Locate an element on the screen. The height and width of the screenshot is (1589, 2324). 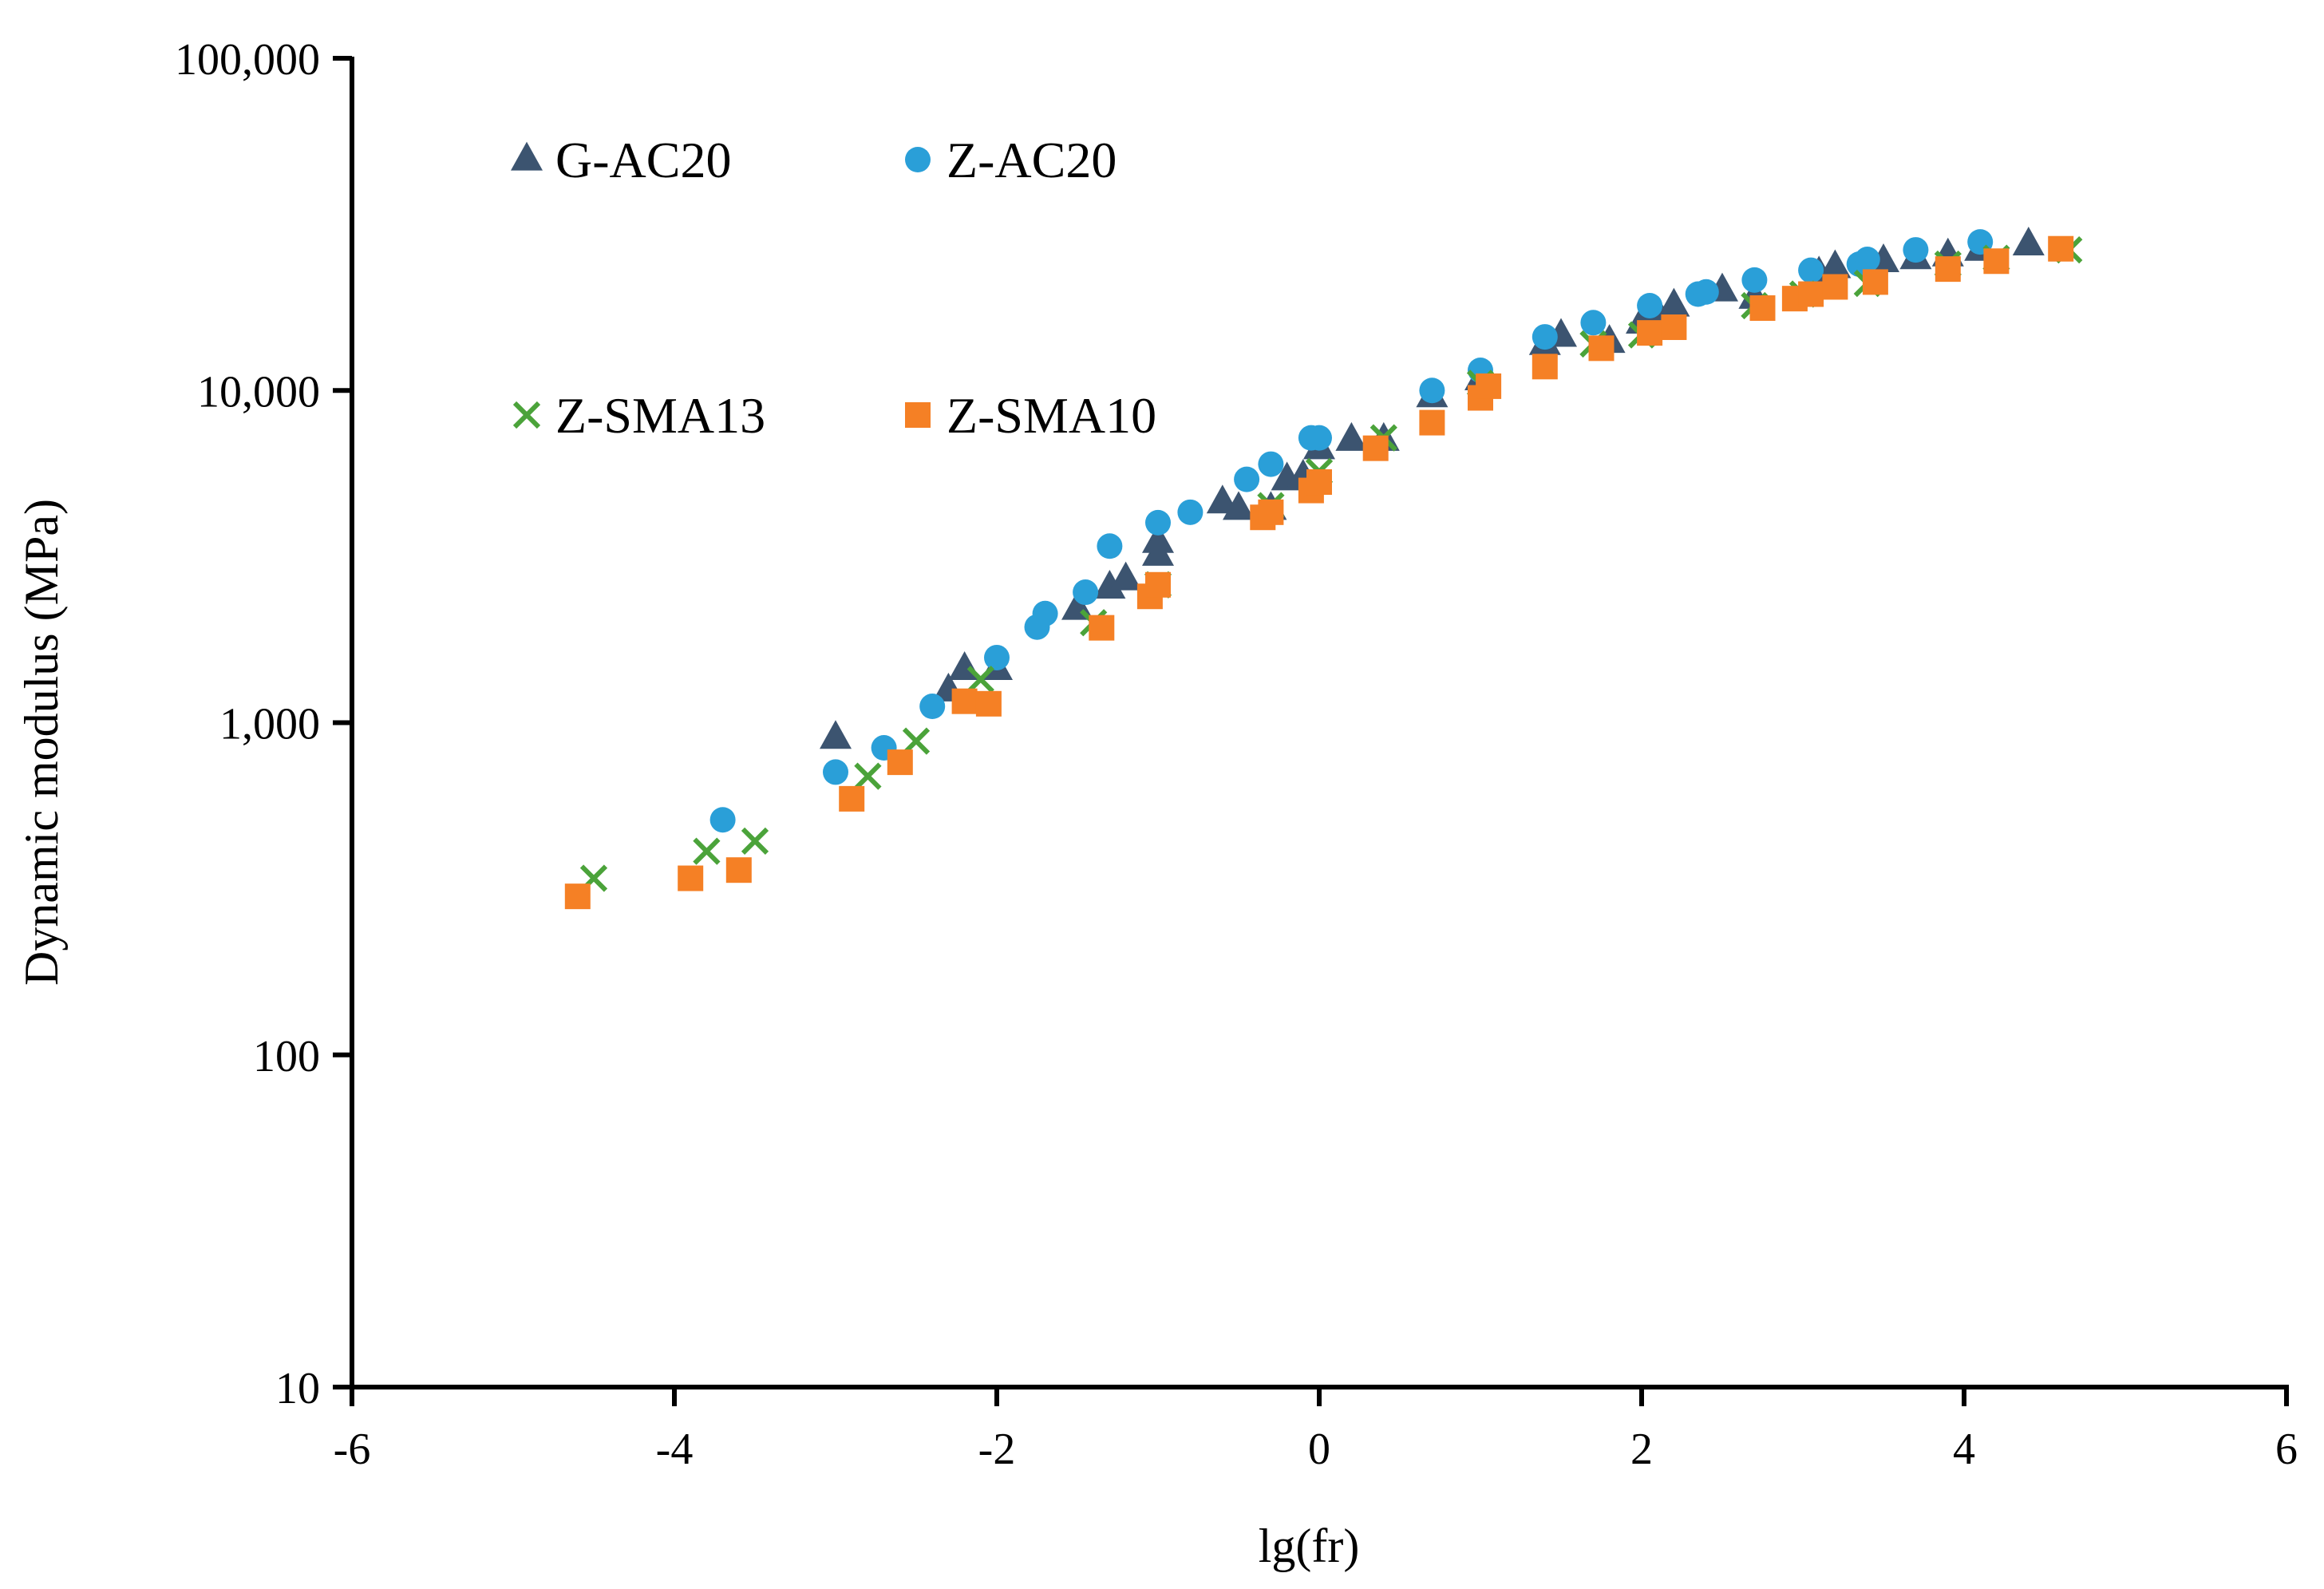
y-tick-label: 1,000 is located at coordinates (270, 724).